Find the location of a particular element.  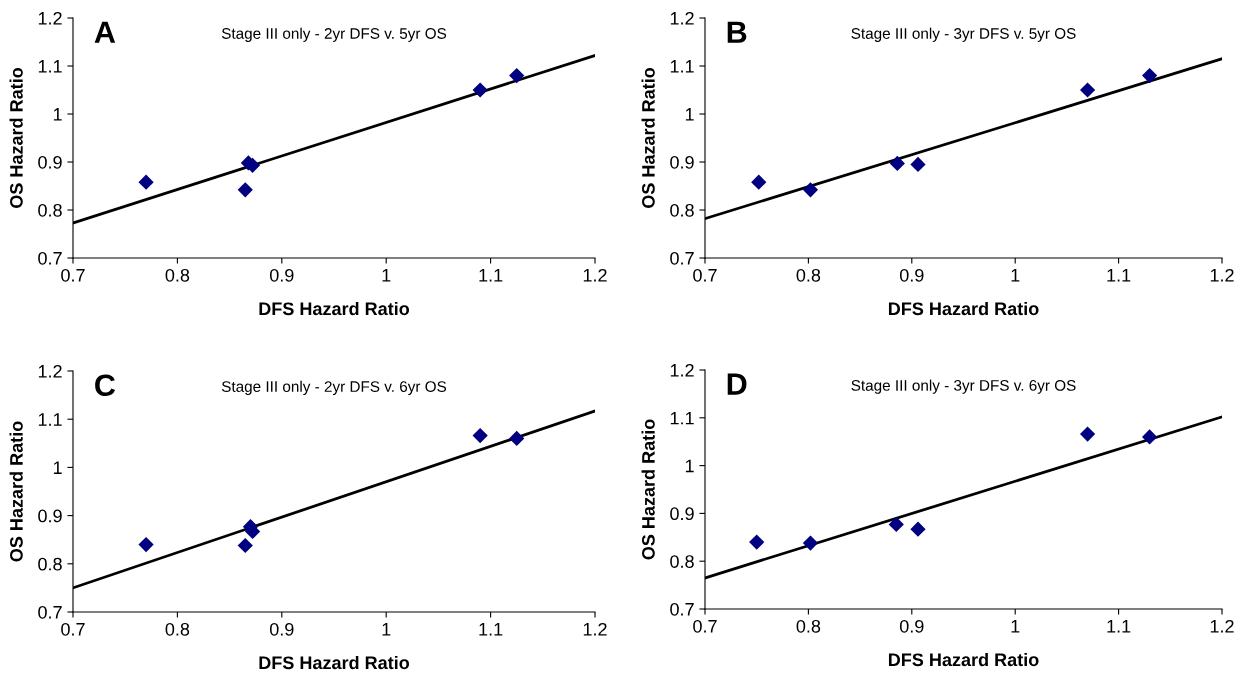

annotation: D is located at coordinates (737, 384).